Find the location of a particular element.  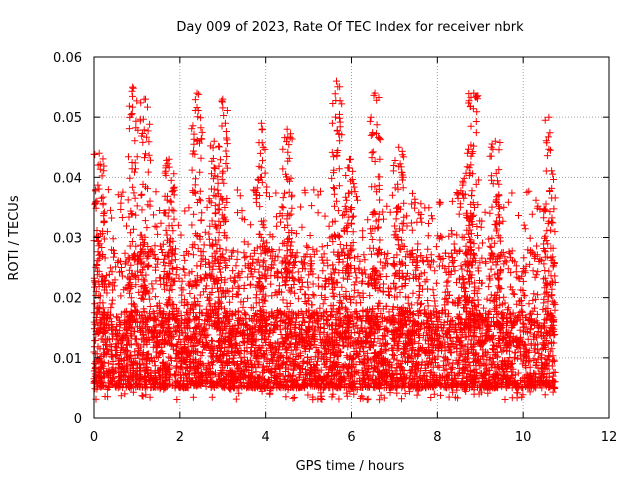

y-tick-label: 0.04 is located at coordinates (67, 178).